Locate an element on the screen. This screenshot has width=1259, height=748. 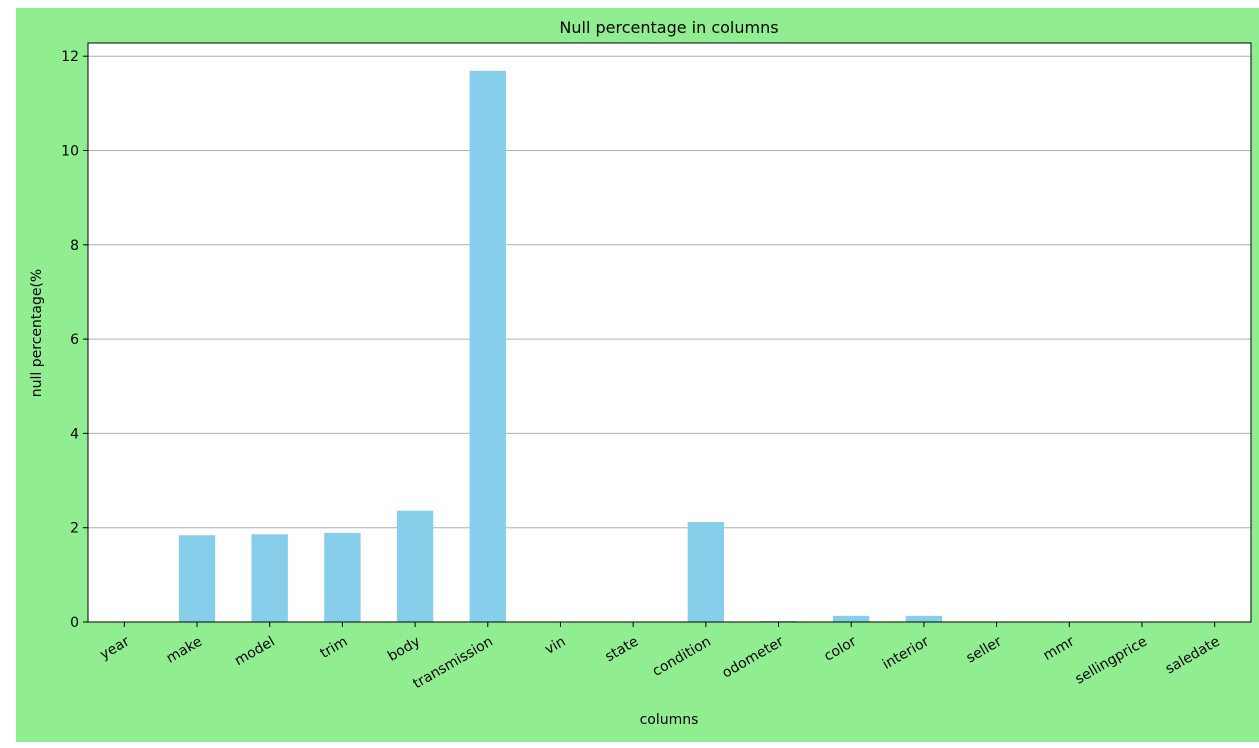
bar-body is located at coordinates (415, 566).